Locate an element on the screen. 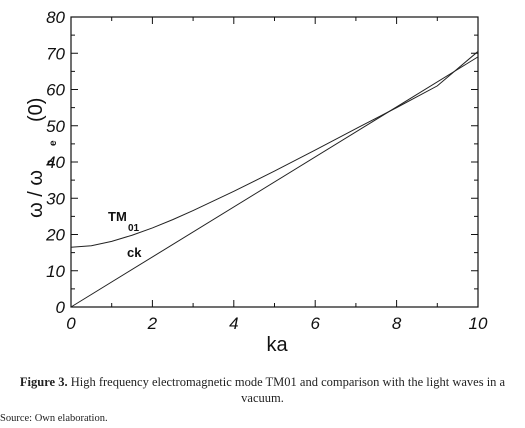 Image resolution: width=525 pixels, height=428 pixels. annotation-tm-subscript: 01 is located at coordinates (134, 228).